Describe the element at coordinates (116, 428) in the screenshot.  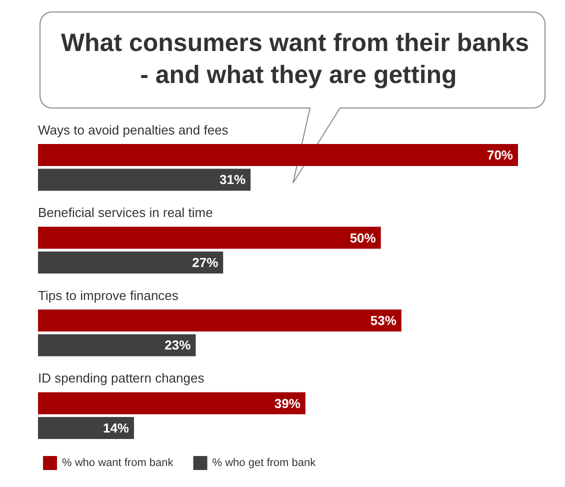
I see `data-label: 14%` at that location.